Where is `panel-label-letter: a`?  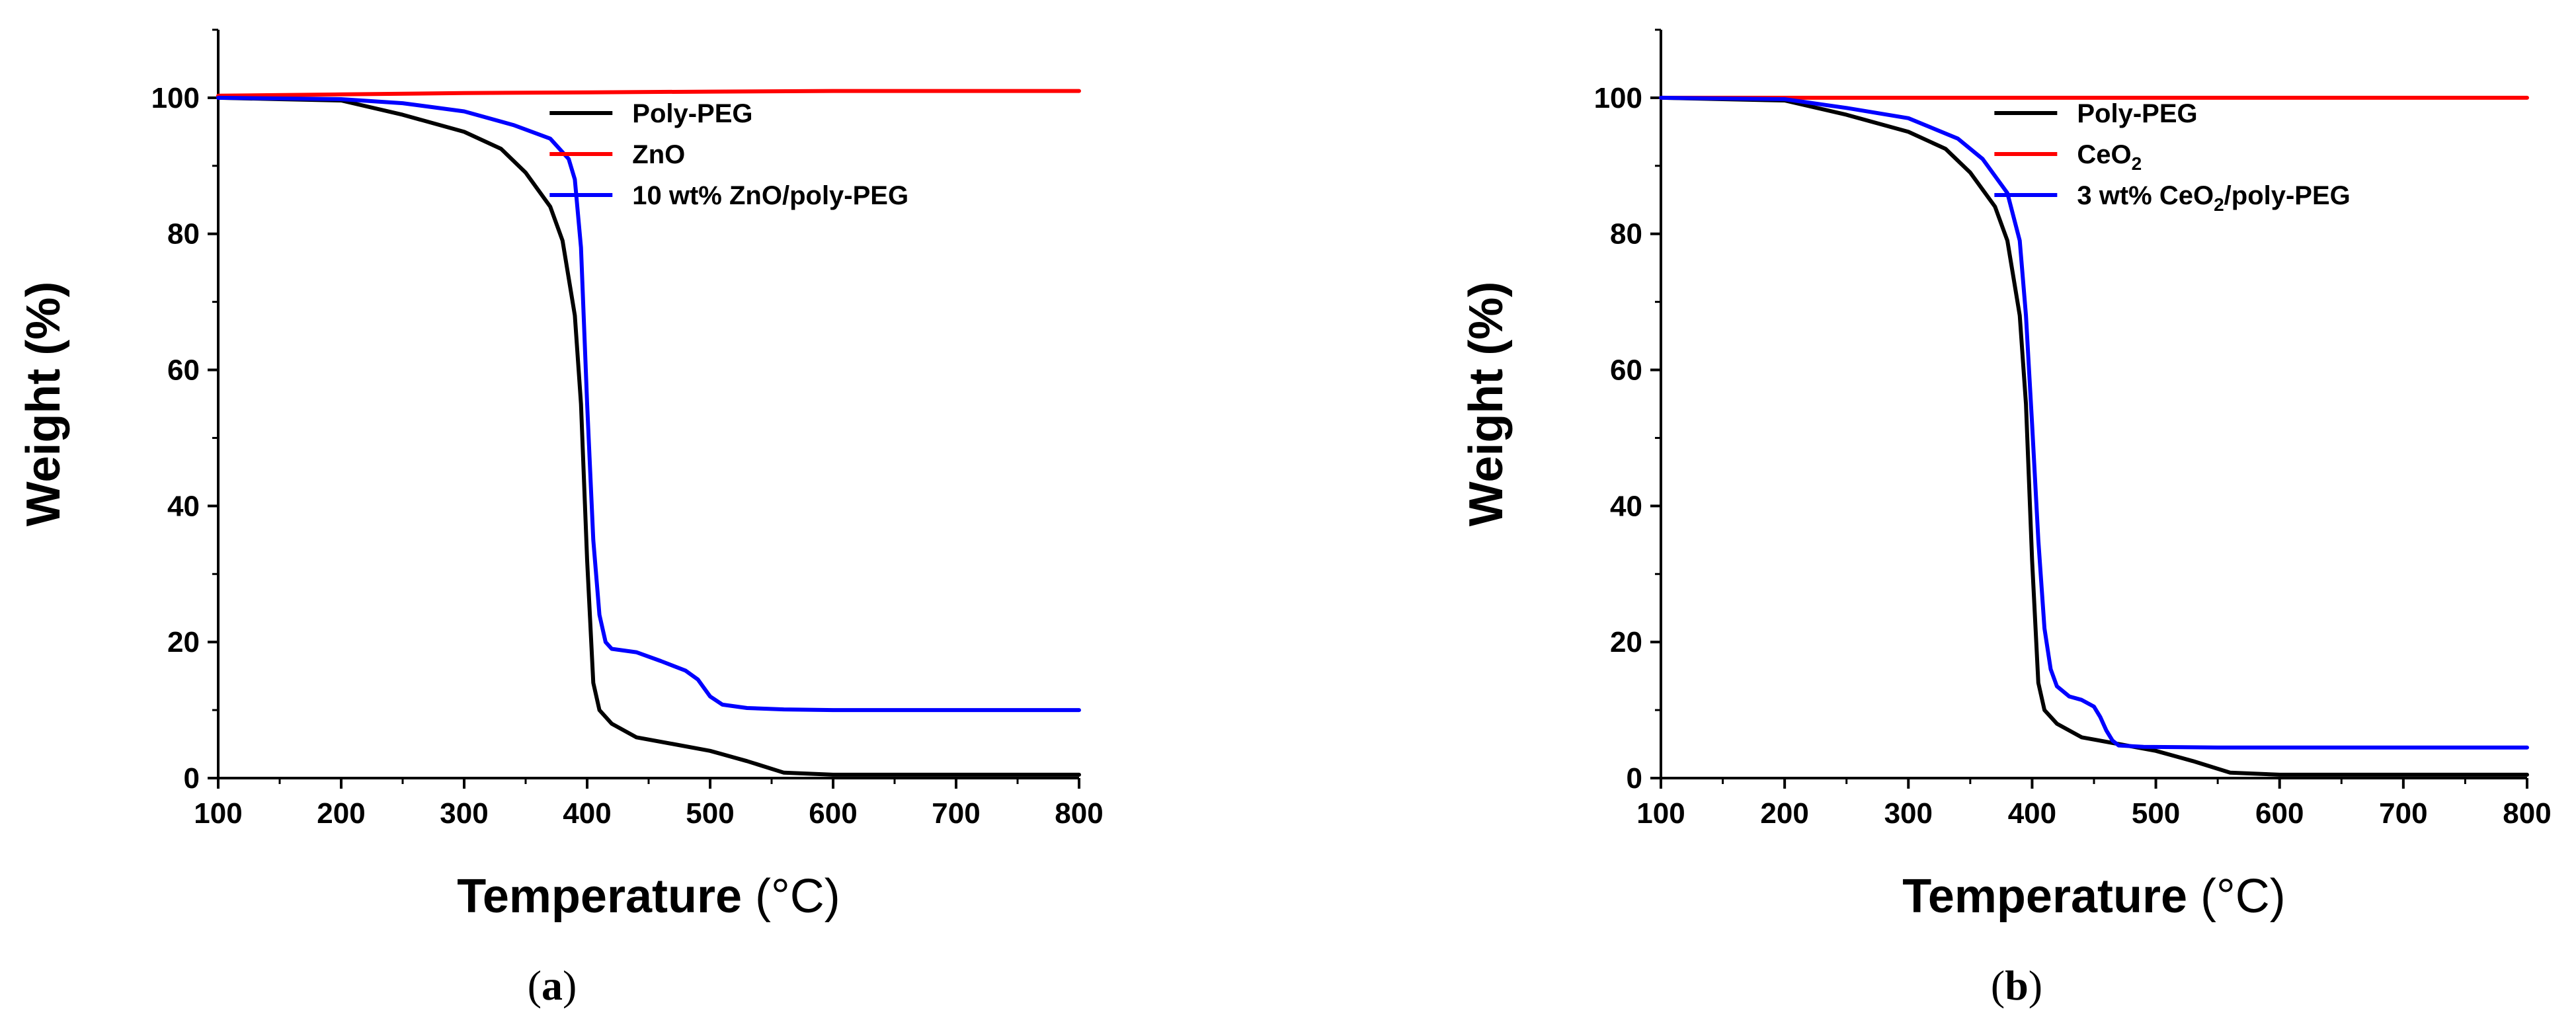
panel-label-letter: a is located at coordinates (552, 985).